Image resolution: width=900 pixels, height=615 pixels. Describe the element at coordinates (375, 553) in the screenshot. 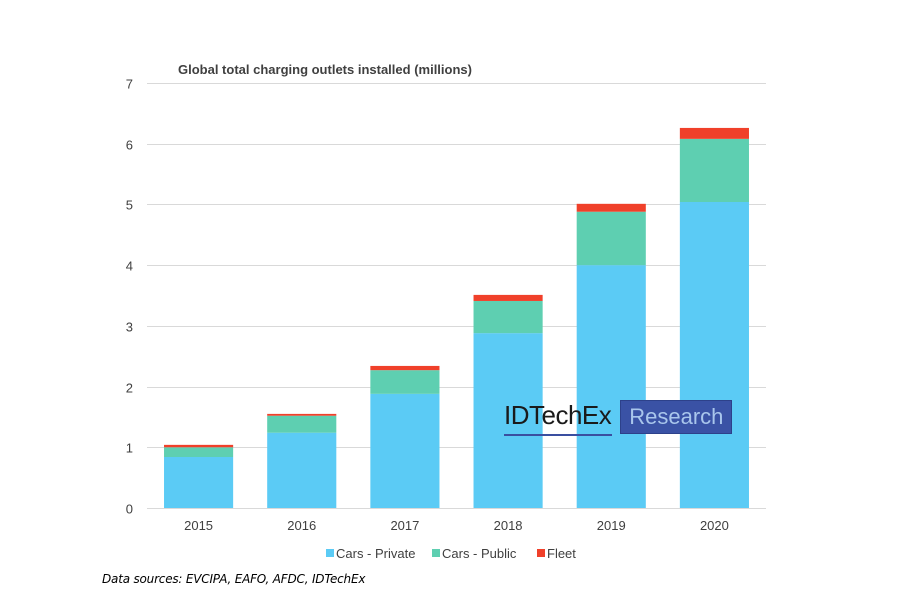

I see `legend-label: Cars - Private` at that location.